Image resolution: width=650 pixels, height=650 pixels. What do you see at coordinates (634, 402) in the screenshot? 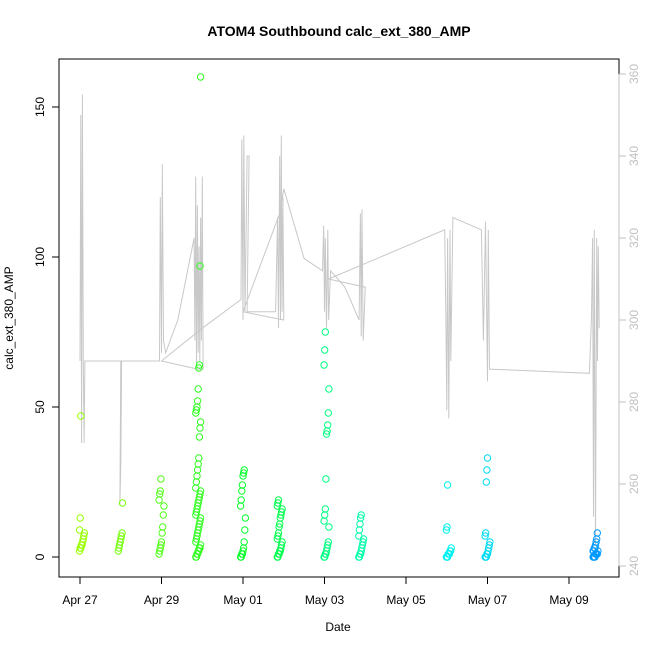
I see `y2-tick-label: 280` at bounding box center [634, 402].